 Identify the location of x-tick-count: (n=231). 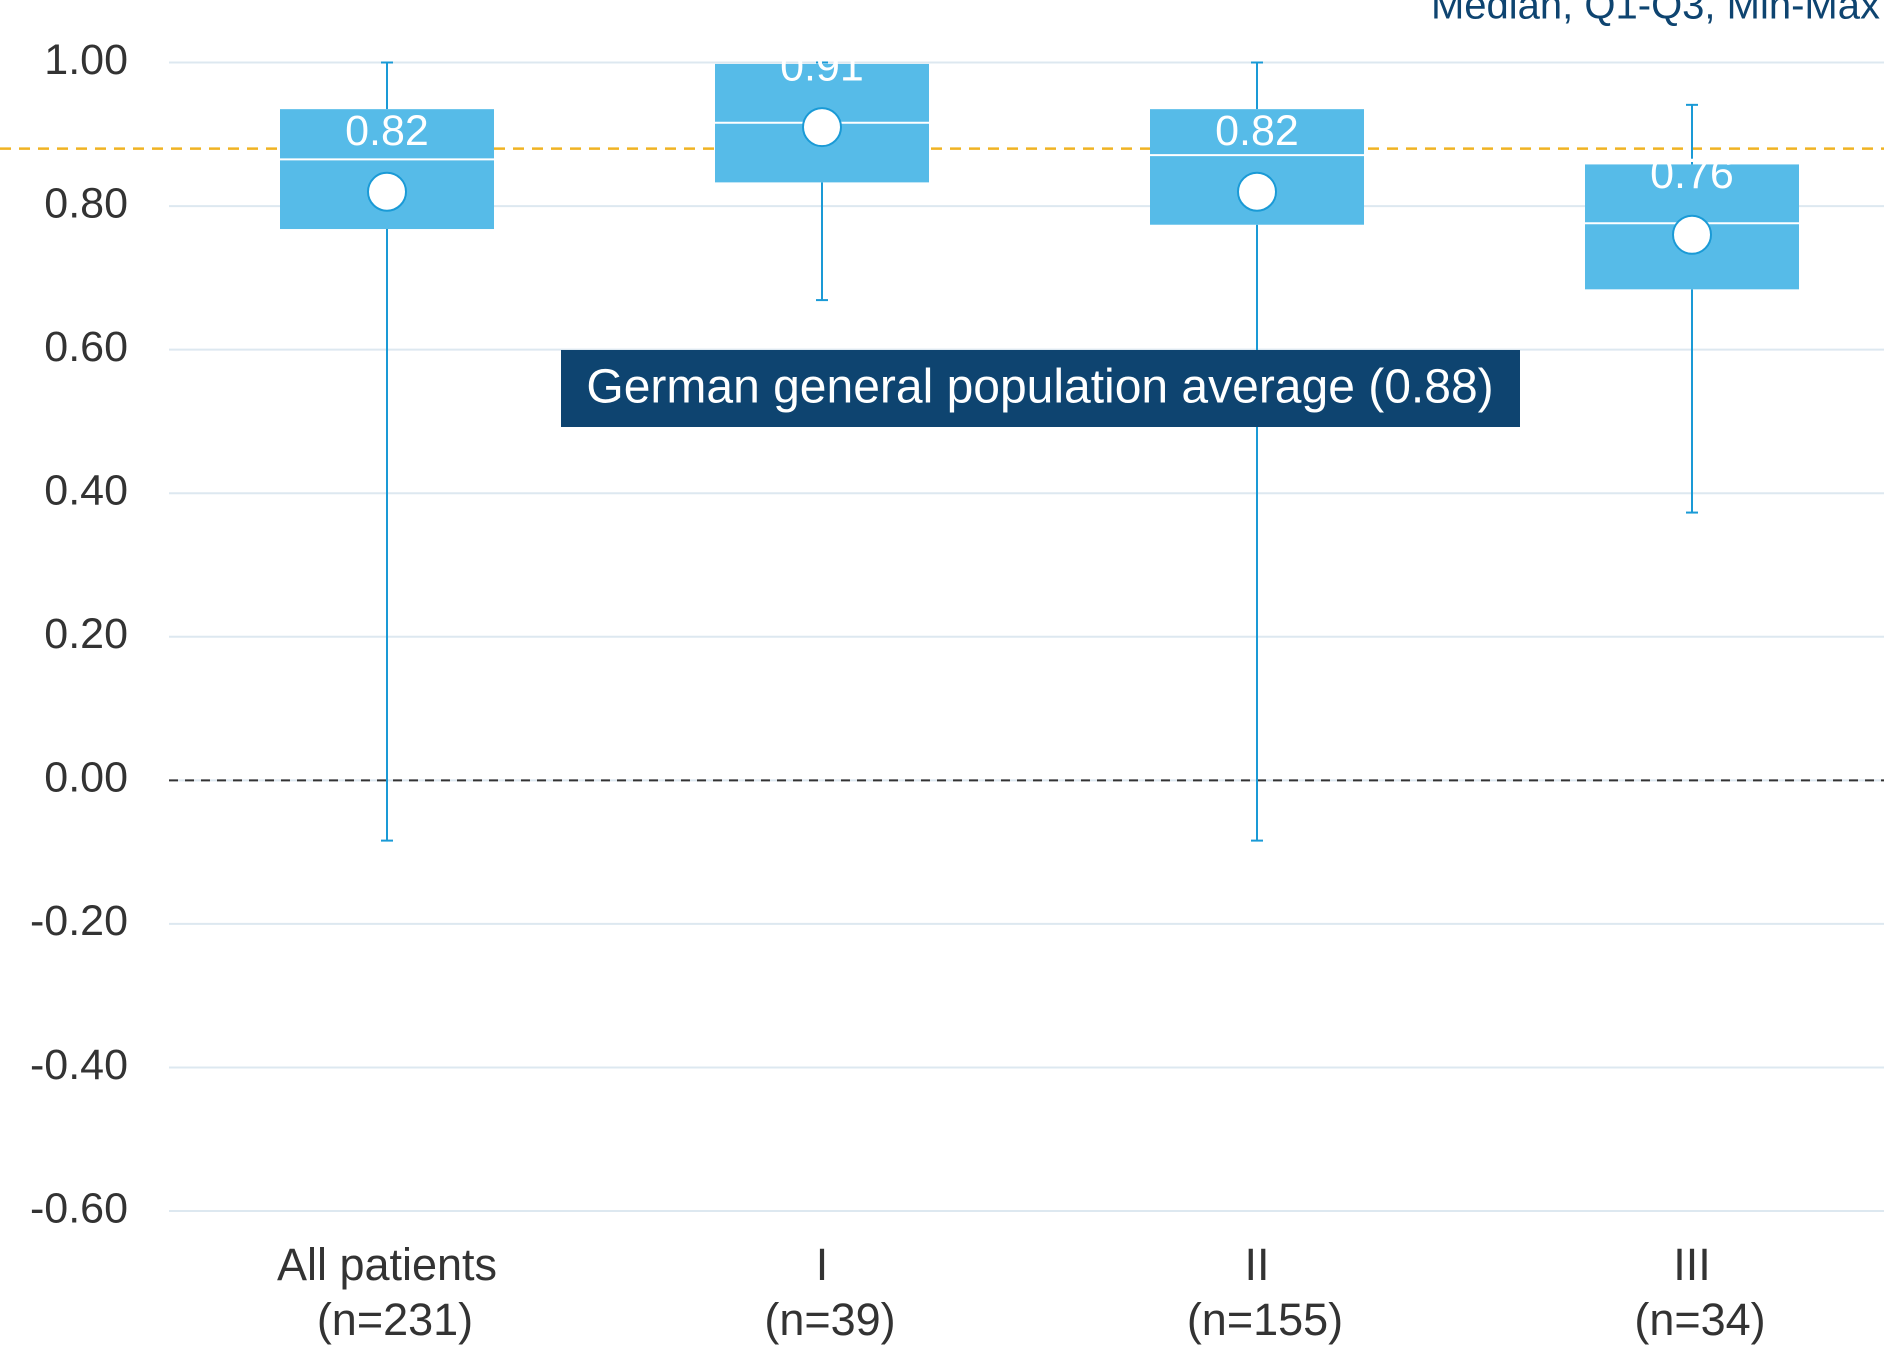
(395, 1319).